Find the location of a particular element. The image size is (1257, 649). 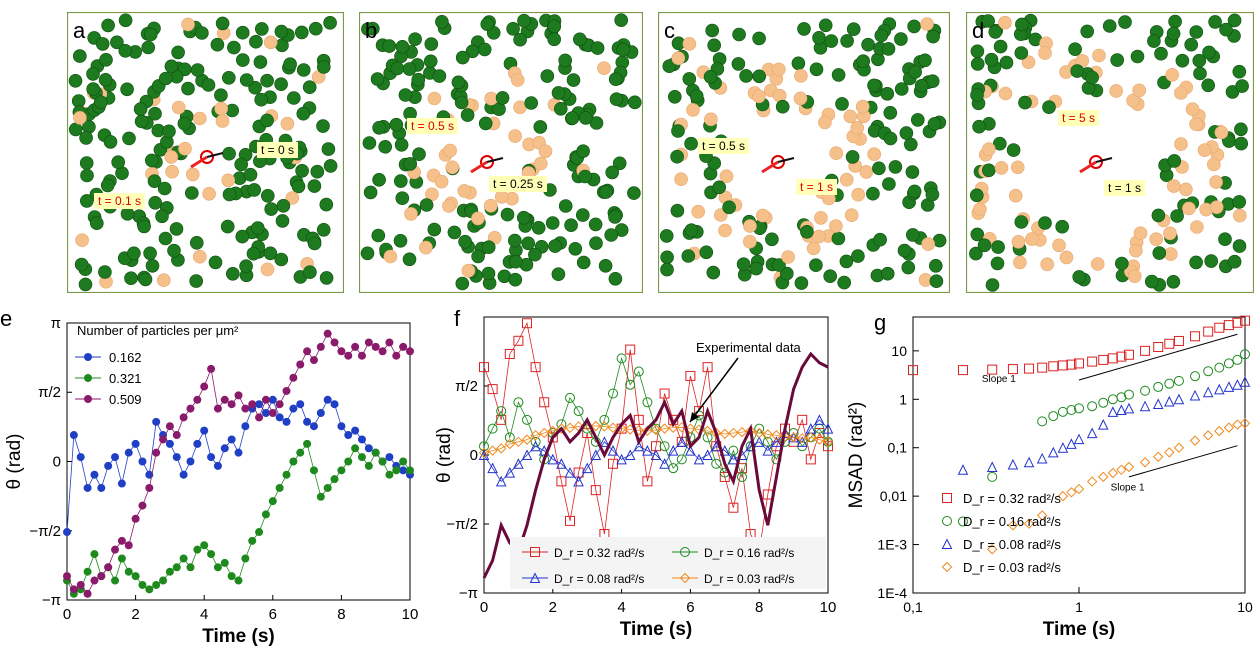

annotation-label: Experimental data is located at coordinates (749, 347).